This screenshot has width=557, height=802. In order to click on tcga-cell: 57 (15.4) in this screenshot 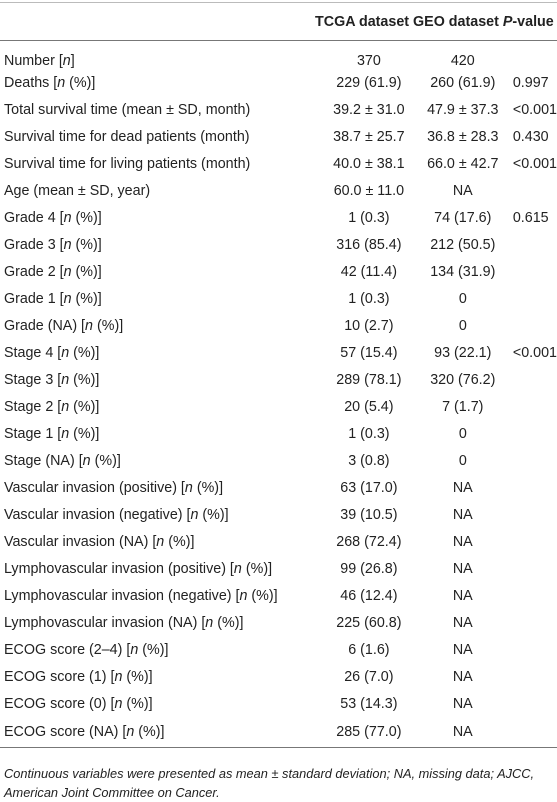, I will do `click(369, 352)`.